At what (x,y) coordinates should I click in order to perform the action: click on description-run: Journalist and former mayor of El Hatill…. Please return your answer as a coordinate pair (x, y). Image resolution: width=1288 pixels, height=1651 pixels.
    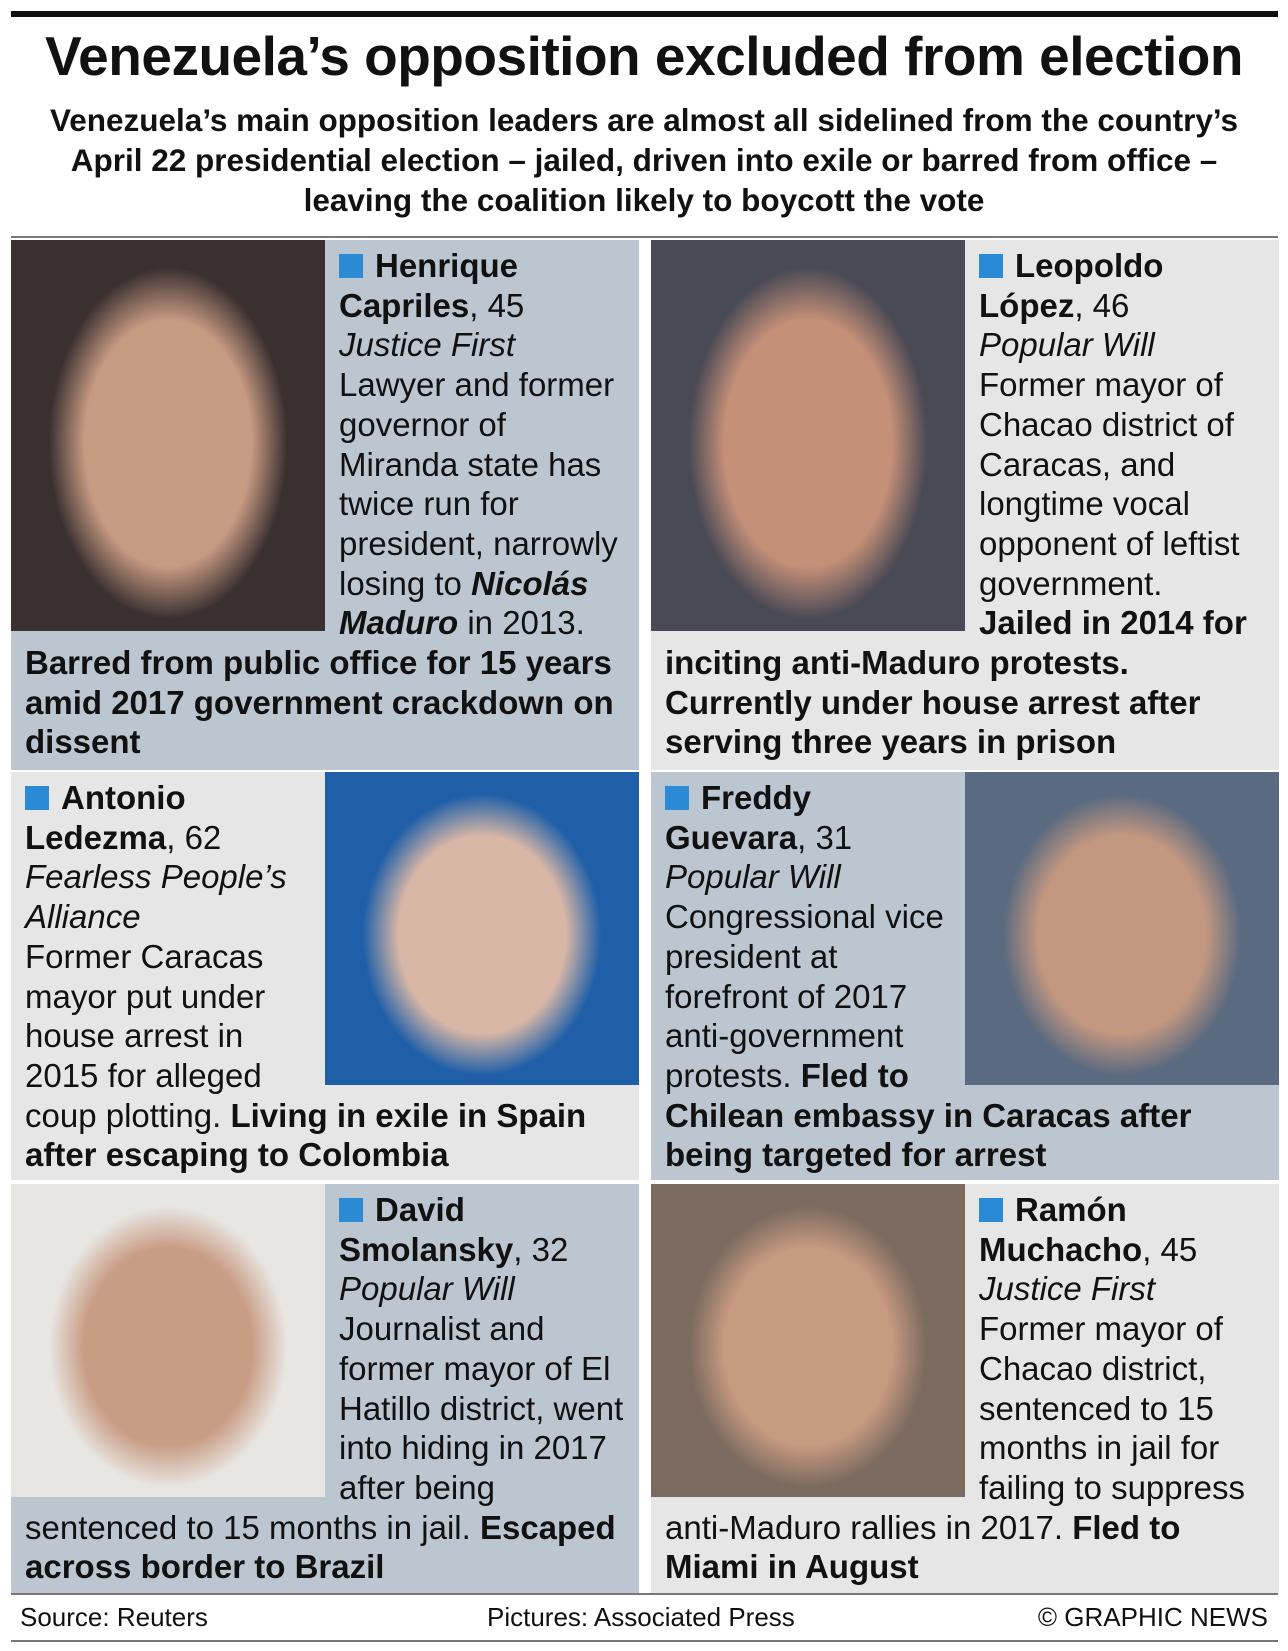
    Looking at the image, I should click on (324, 1428).